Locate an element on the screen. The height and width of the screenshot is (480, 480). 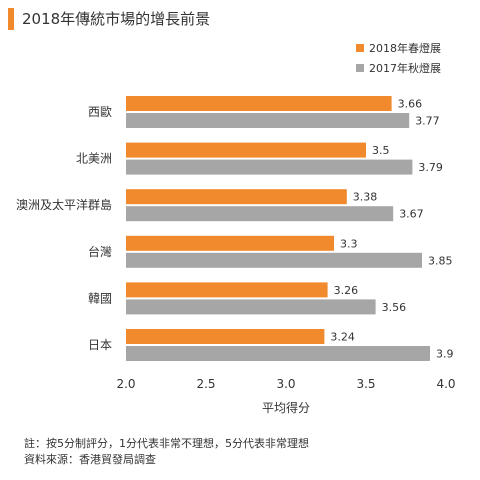
data-label-4-series-1: 3.3 is located at coordinates (349, 243).